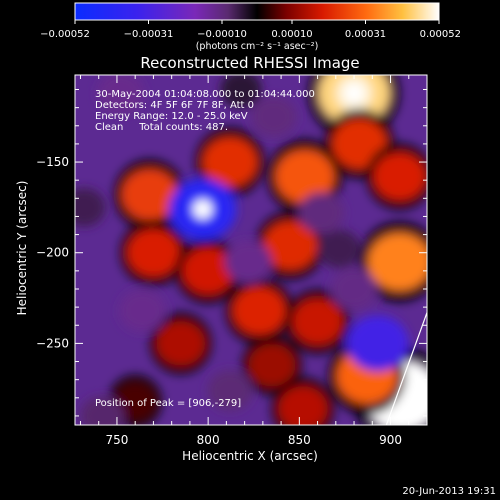  I want to click on y-axis-label: Heliocentric Y (arcsec), so click(22, 248).